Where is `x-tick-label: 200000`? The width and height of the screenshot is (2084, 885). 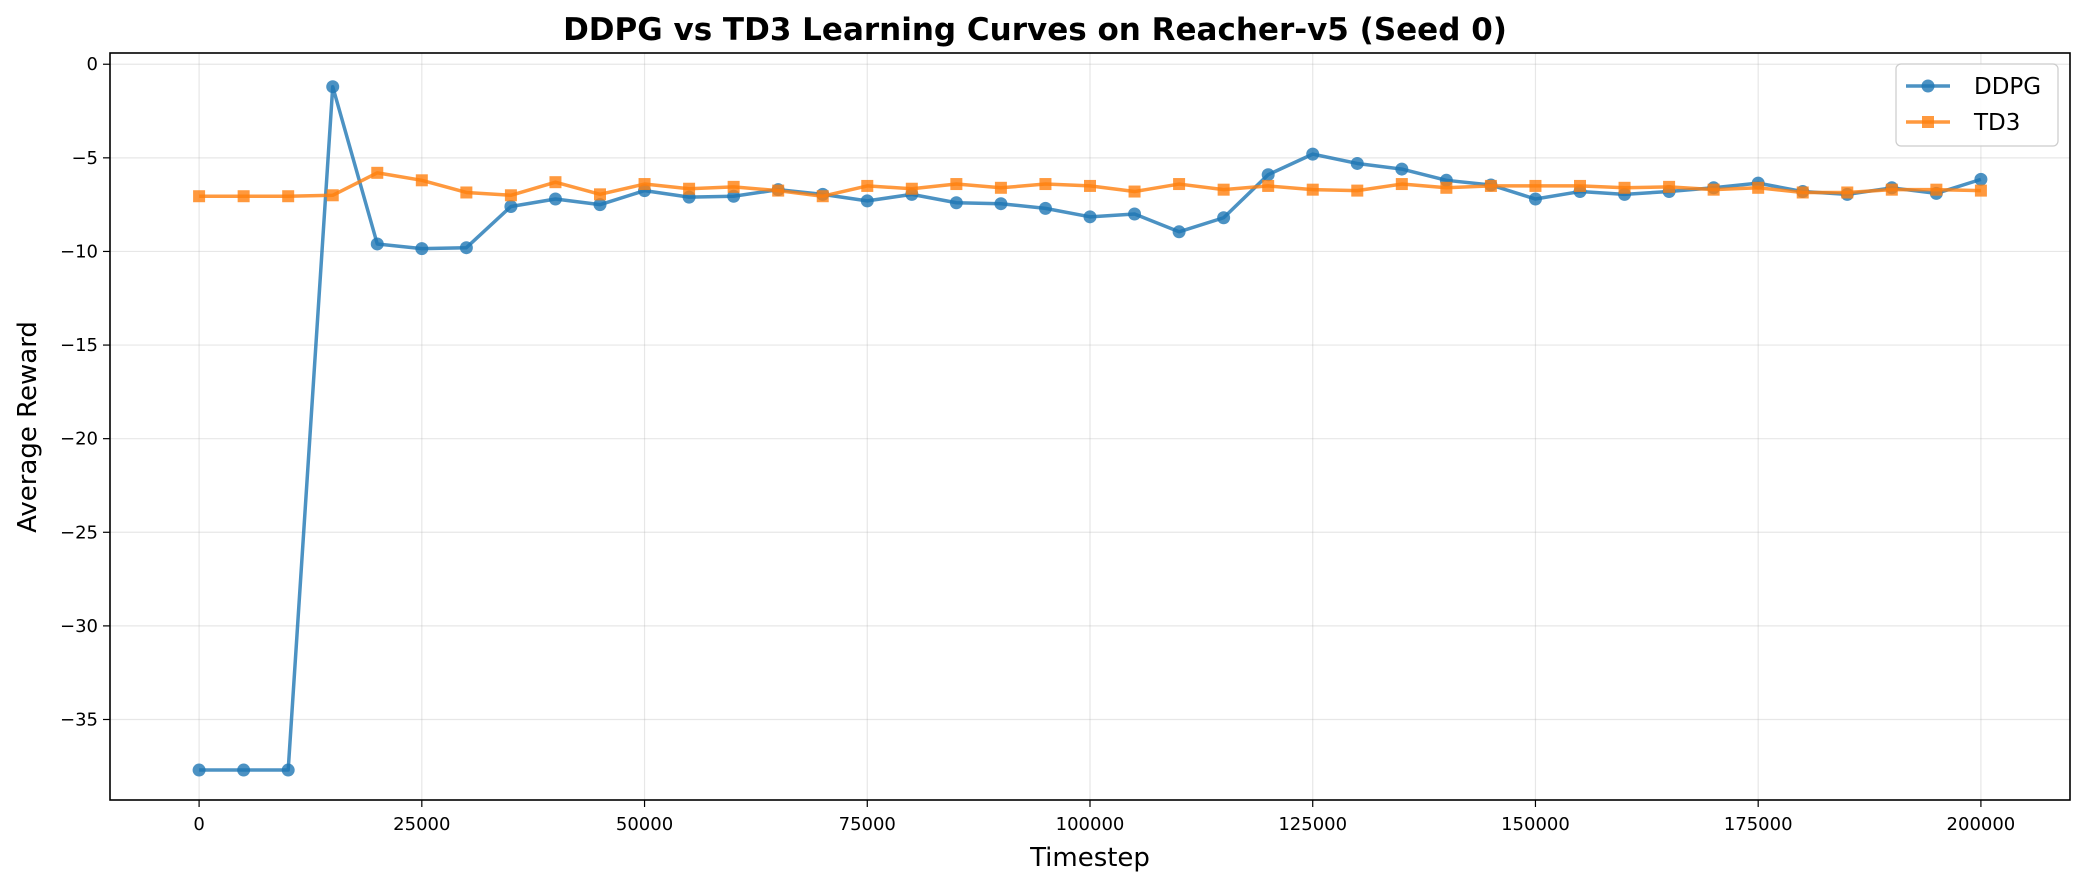 x-tick-label: 200000 is located at coordinates (1981, 824).